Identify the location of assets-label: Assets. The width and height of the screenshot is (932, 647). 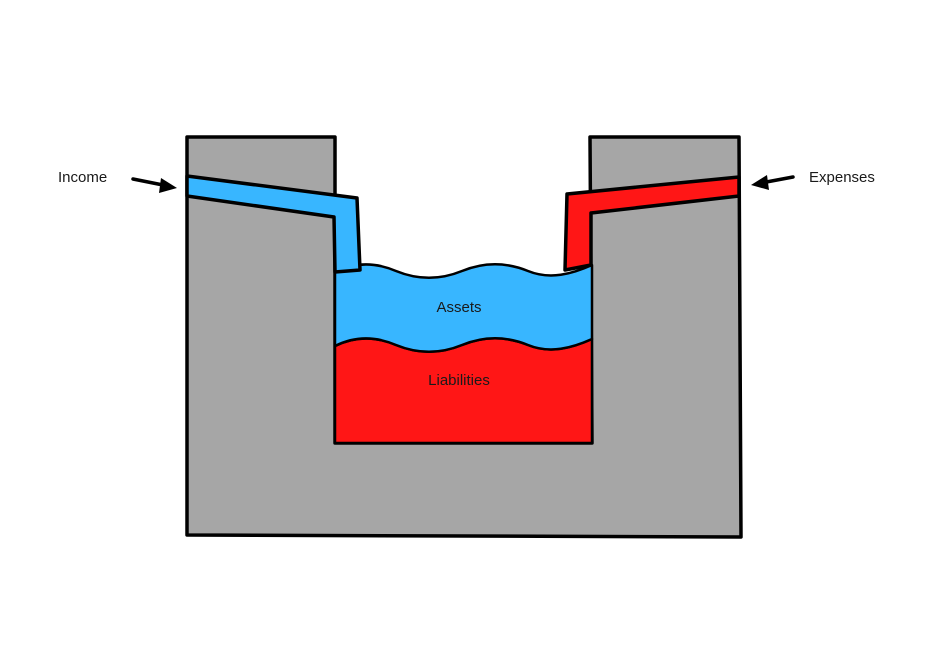
(458, 307).